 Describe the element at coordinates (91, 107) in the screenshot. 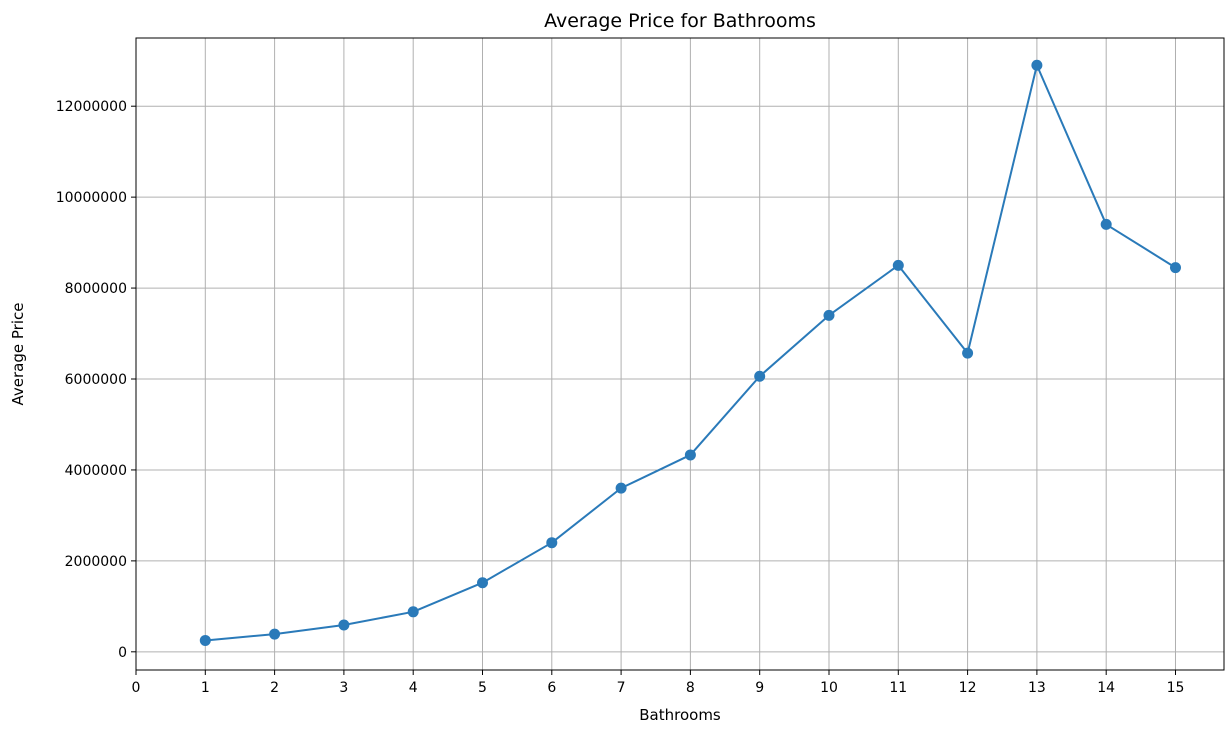

I see `y-tick-label: 12000000` at that location.